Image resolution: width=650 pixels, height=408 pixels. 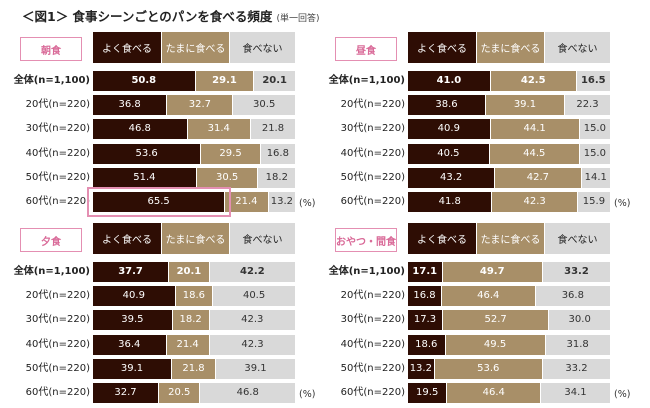 I want to click on bar-segment-often: 17.1, so click(x=425, y=272).